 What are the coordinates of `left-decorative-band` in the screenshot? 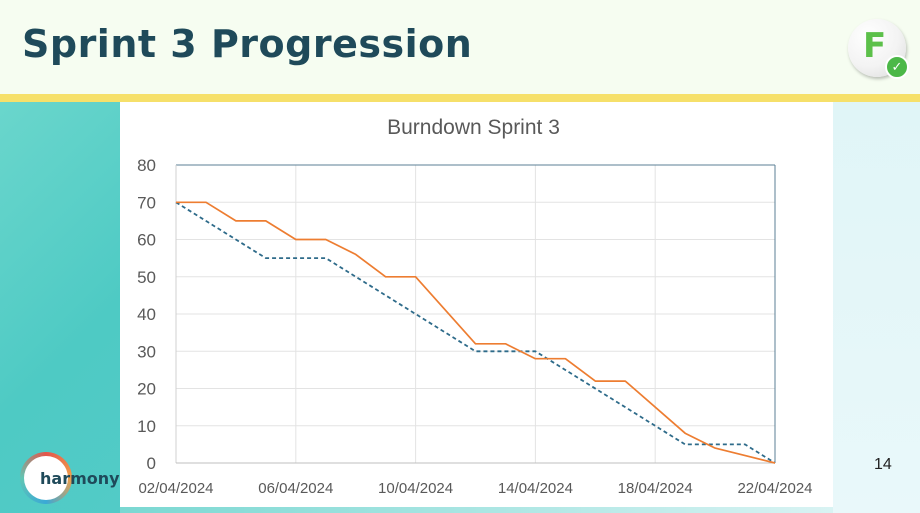 It's located at (60, 307).